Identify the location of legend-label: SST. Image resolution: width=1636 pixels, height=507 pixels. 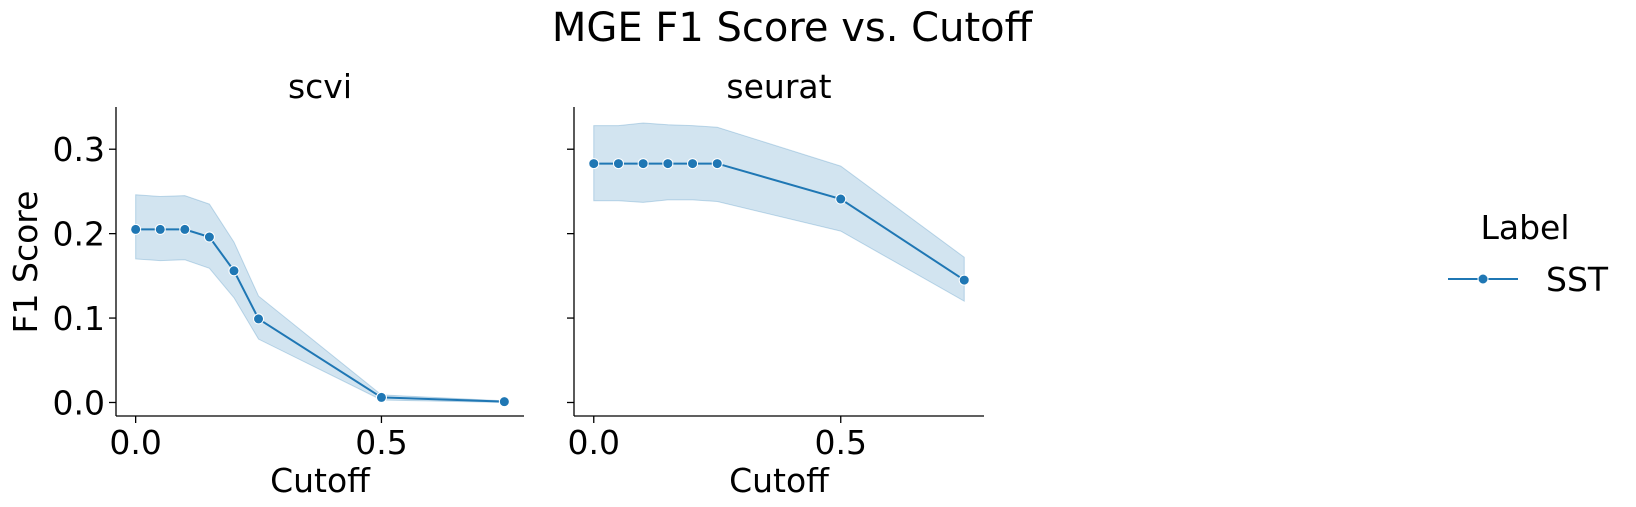
(1577, 279).